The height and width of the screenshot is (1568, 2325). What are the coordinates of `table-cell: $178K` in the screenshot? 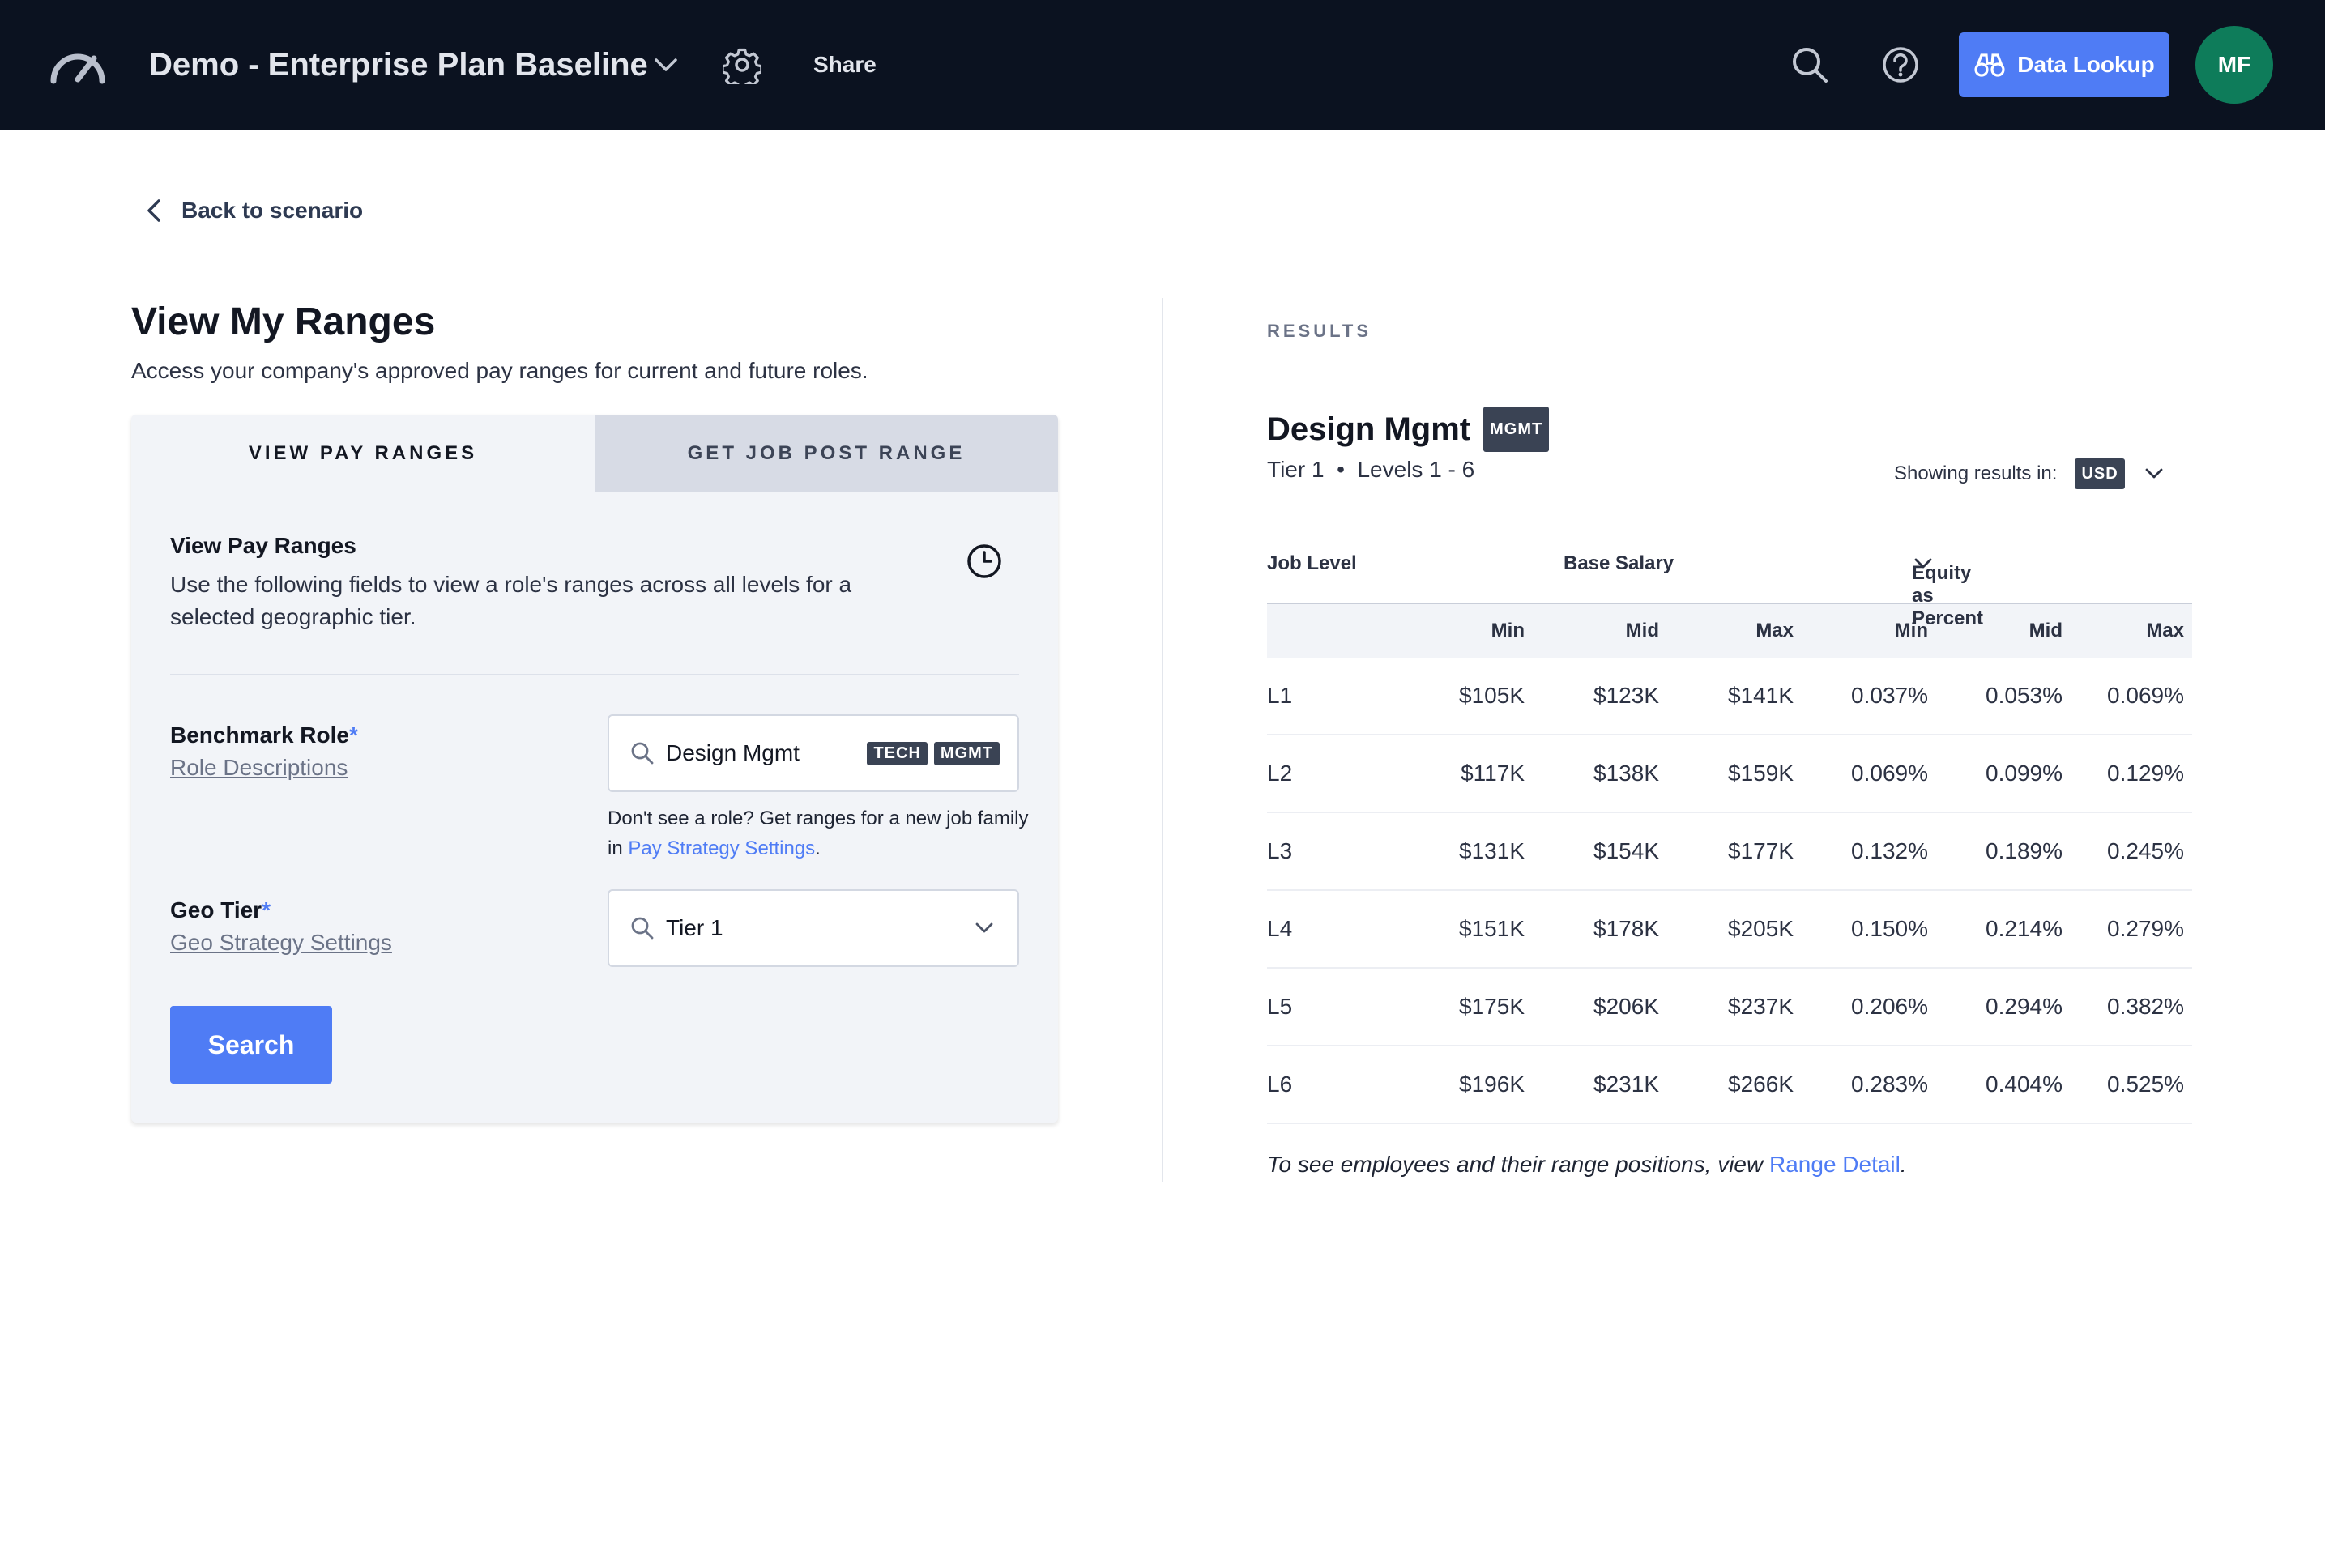 It's located at (1626, 928).